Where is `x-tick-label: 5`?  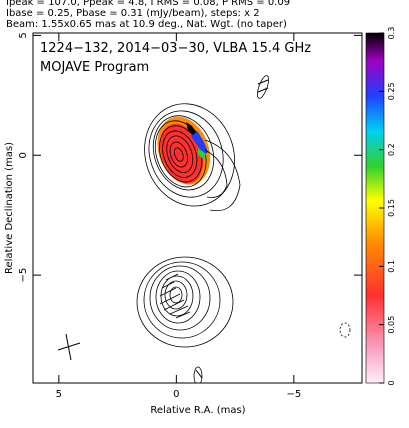
x-tick-label: 5 is located at coordinates (59, 394).